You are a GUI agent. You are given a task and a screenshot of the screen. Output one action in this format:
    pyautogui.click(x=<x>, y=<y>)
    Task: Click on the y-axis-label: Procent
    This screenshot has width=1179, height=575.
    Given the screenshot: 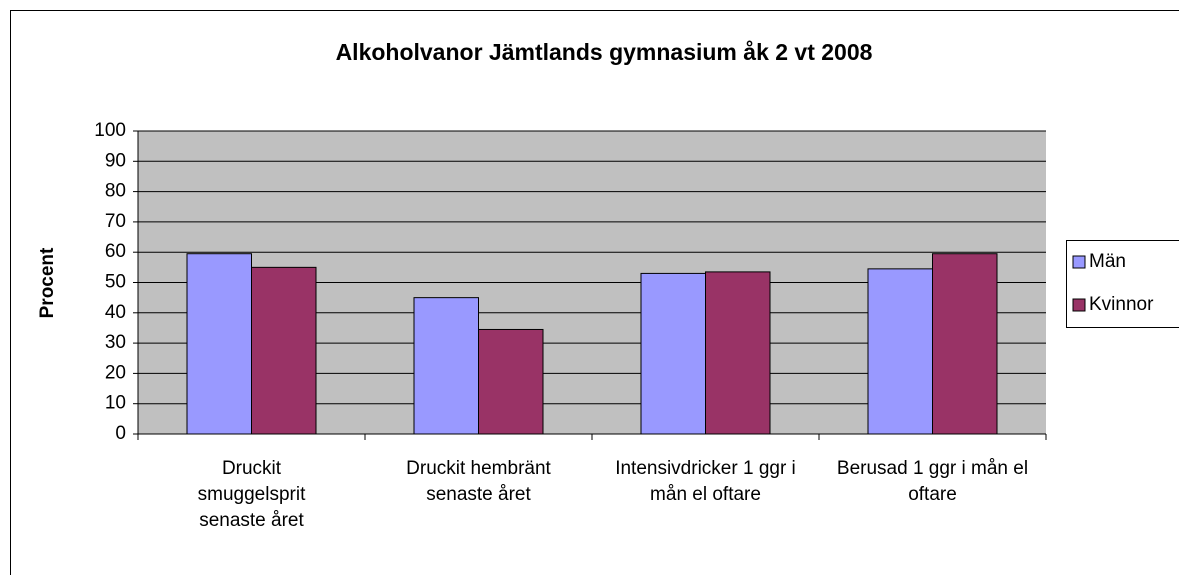 What is the action you would take?
    pyautogui.click(x=47, y=282)
    